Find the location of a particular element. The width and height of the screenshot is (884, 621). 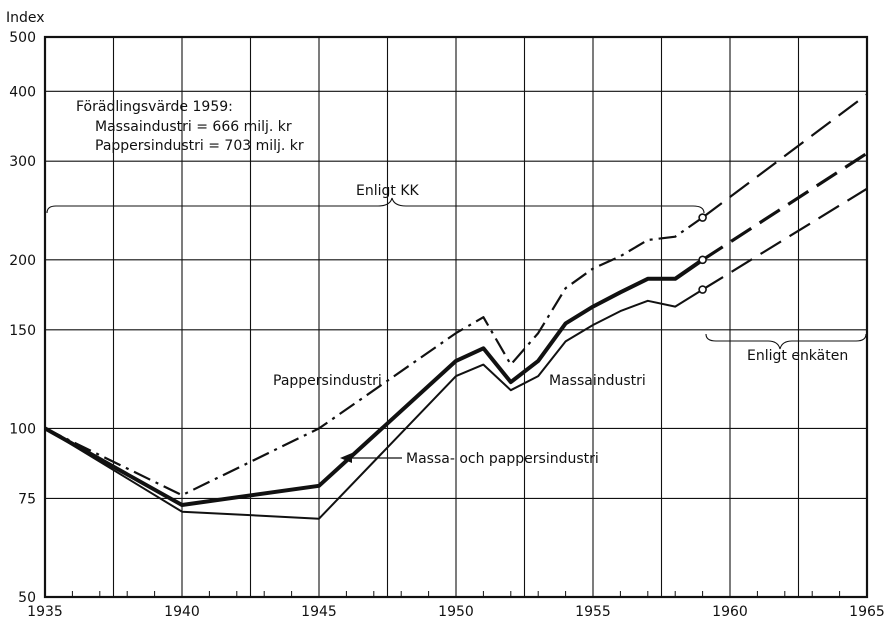

series-label-massa-och-pappersindustri: Massa- och pappersindustri is located at coordinates (502, 459).